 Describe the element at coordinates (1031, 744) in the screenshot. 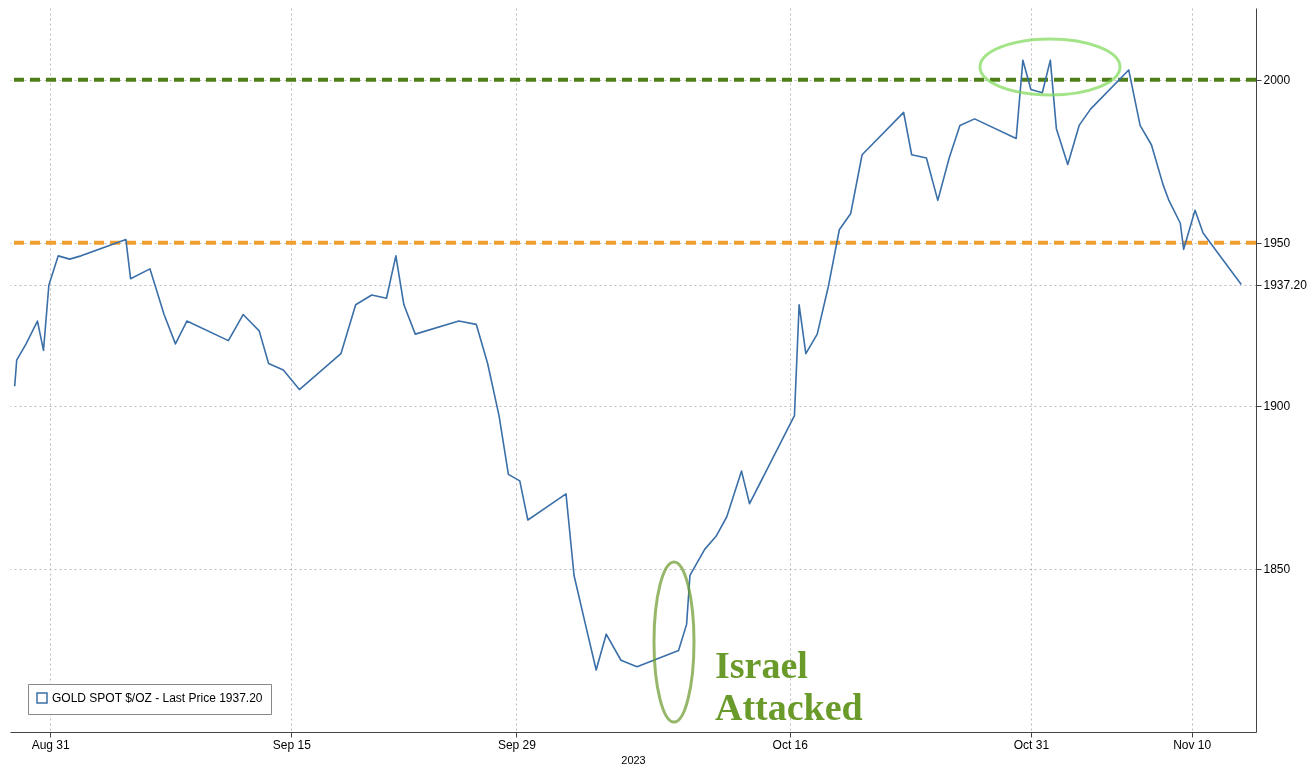

I see `x-tick-label: Oct 31` at that location.